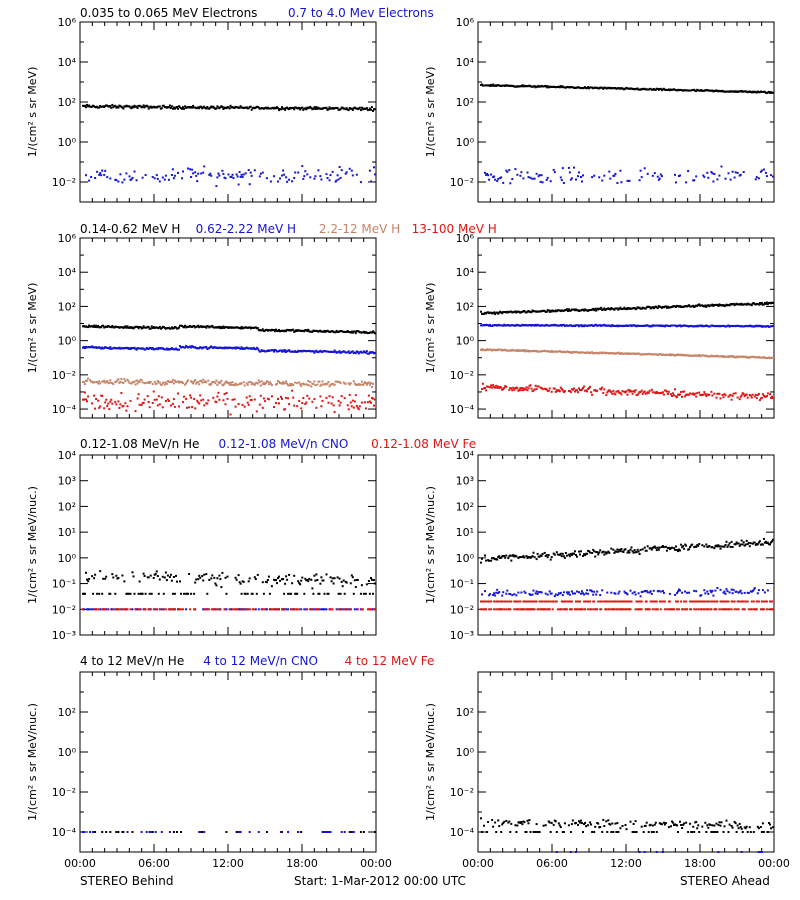 The width and height of the screenshot is (800, 900). Describe the element at coordinates (627, 88) in the screenshot. I see `series-black` at that location.